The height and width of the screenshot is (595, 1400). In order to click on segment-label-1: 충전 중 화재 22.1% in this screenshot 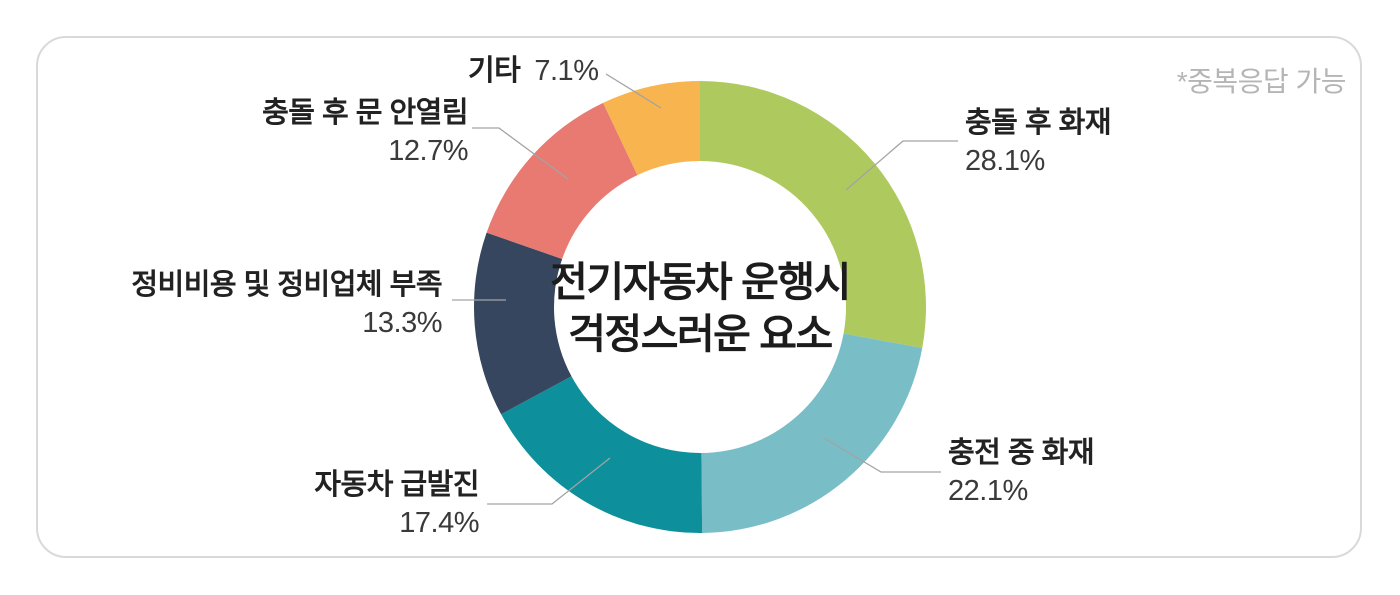, I will do `click(1021, 472)`.